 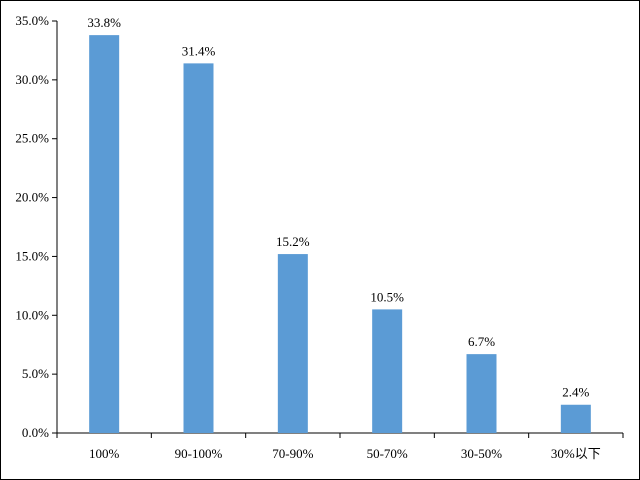 I want to click on y-tick-label: 15.0%, so click(x=32, y=255).